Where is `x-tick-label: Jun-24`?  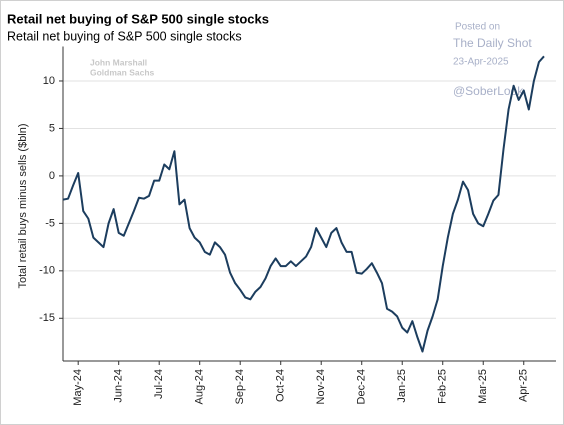
x-tick-label: Jun-24 is located at coordinates (119, 386).